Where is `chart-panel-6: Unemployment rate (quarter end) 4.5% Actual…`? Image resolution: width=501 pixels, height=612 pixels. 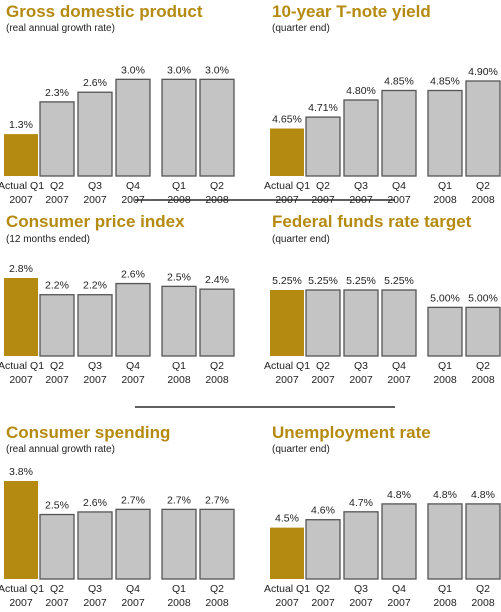 chart-panel-6: Unemployment rate (quarter end) 4.5% Actual… is located at coordinates (382, 516).